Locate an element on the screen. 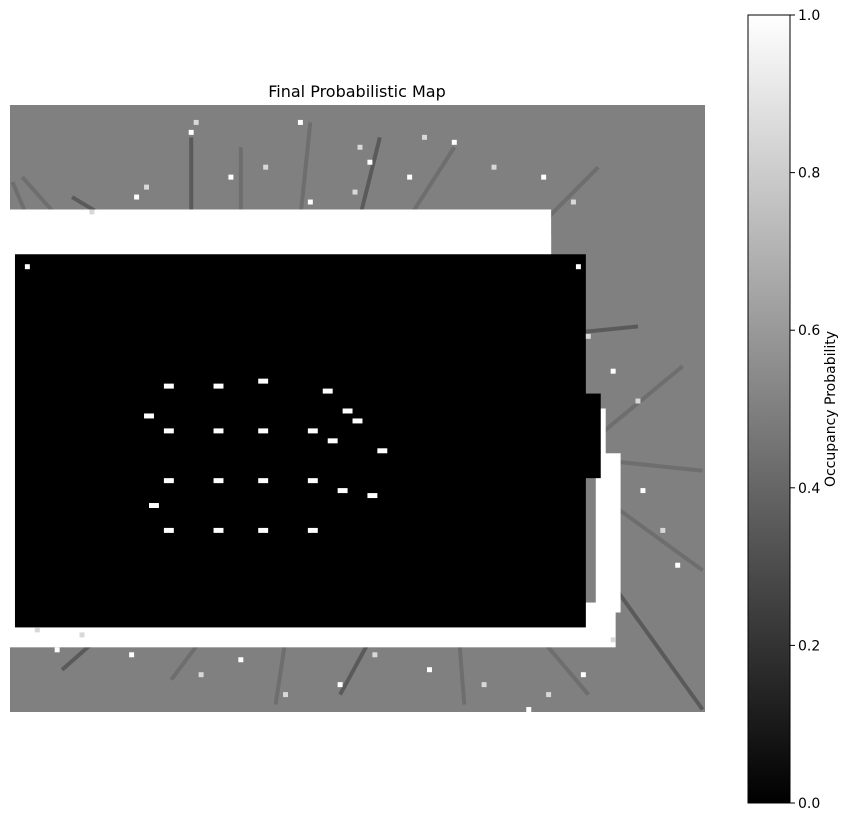 This screenshot has width=848, height=822. colorbar-tick-label: 0.4 is located at coordinates (809, 489).